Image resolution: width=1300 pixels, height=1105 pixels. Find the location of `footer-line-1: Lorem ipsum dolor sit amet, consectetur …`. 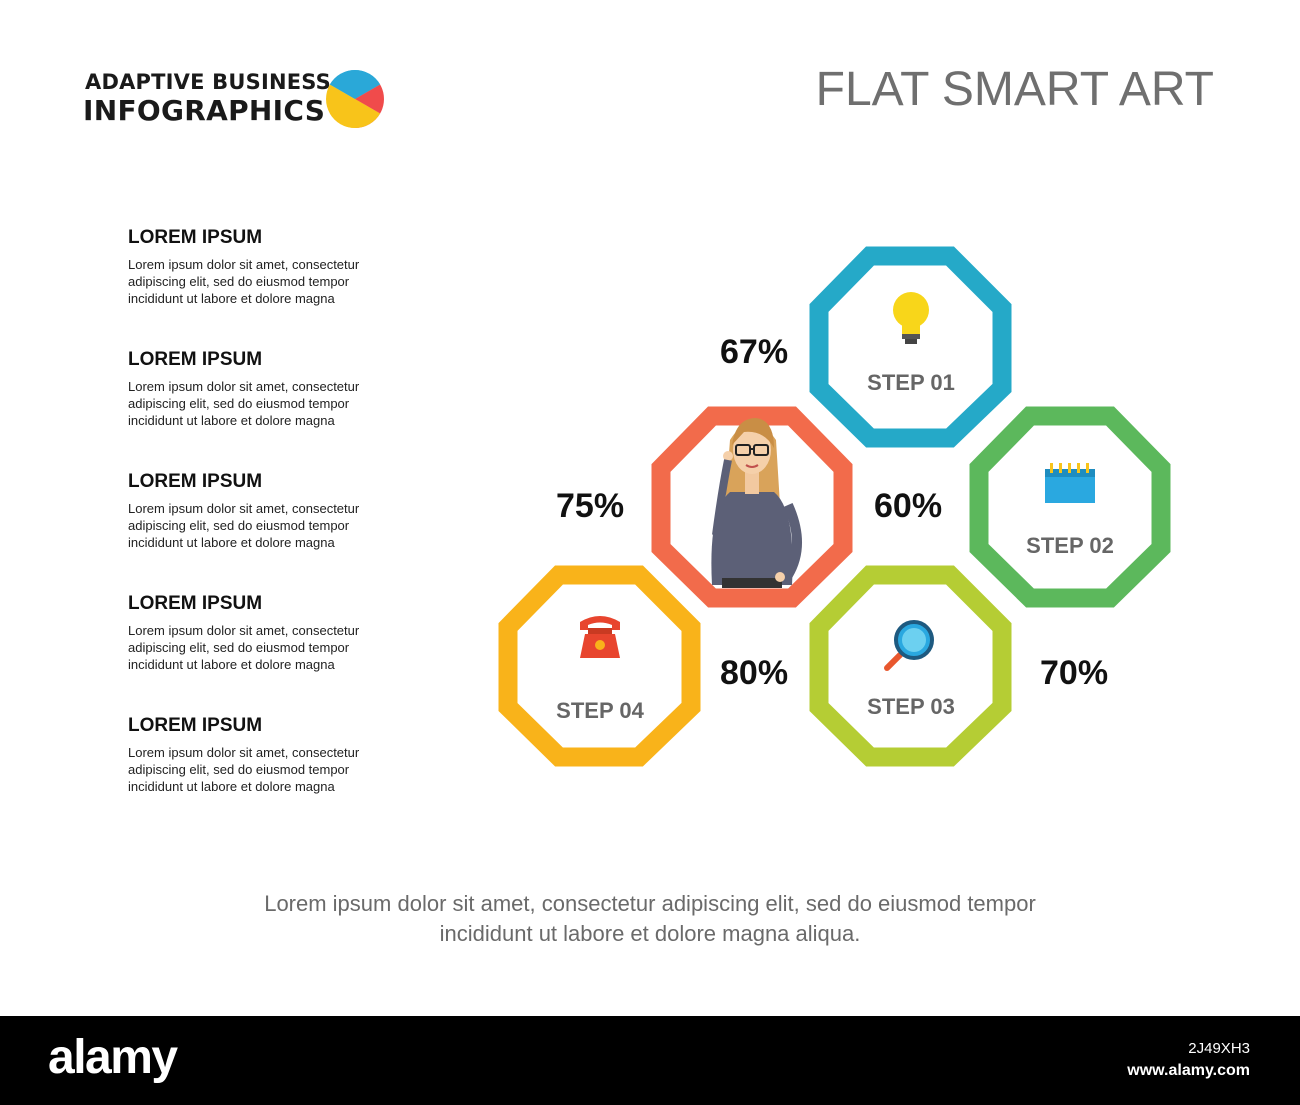

footer-line-1: Lorem ipsum dolor sit amet, consectetur … is located at coordinates (650, 903).